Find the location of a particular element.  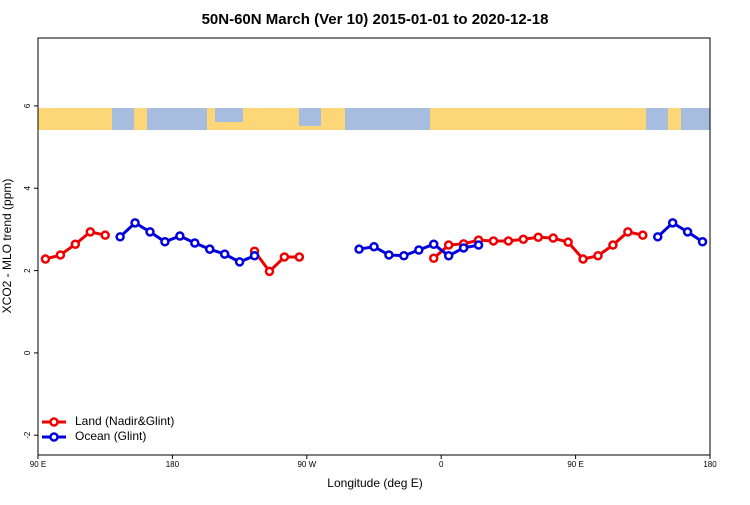

y-tick-label: 4 is located at coordinates (27, 187).